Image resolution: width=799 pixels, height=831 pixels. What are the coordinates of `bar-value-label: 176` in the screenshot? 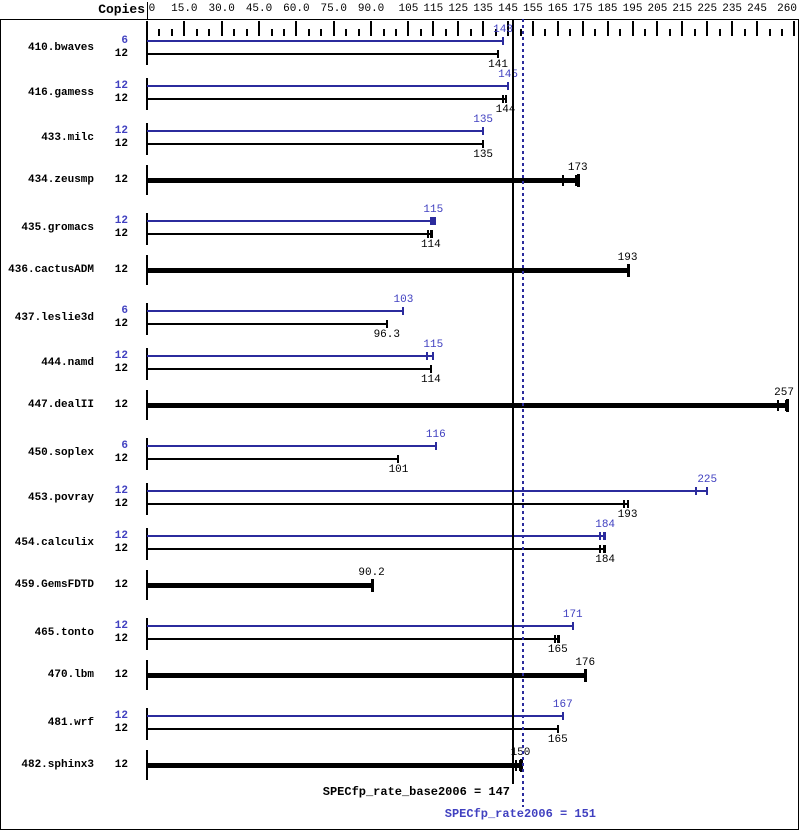 It's located at (585, 663).